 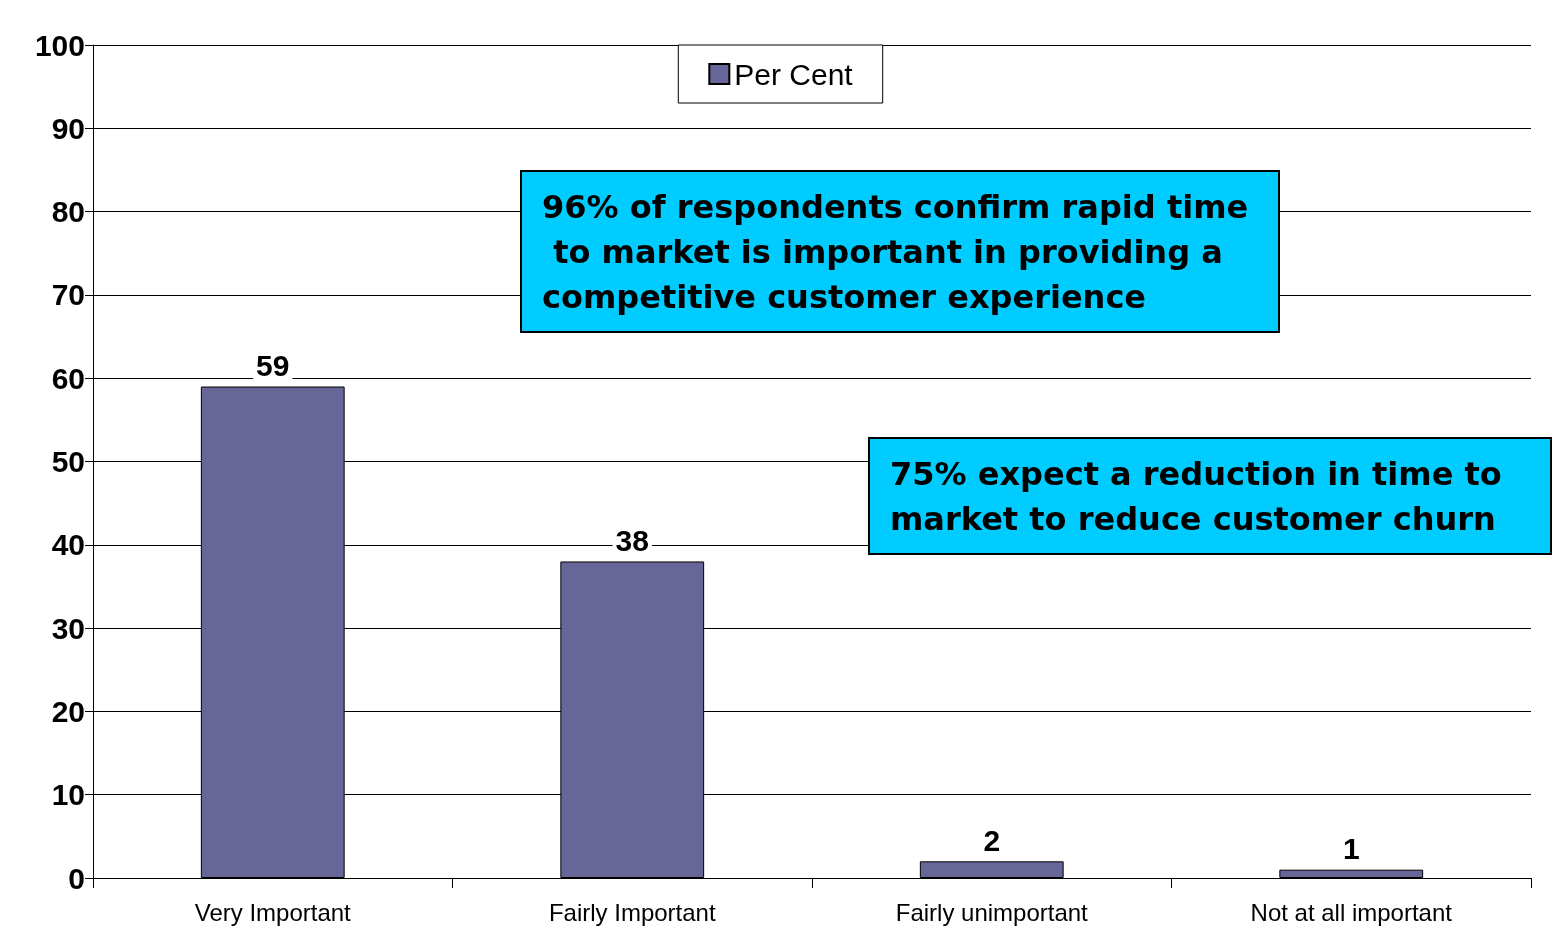 I want to click on y-tick-label: 40, so click(x=68, y=545).